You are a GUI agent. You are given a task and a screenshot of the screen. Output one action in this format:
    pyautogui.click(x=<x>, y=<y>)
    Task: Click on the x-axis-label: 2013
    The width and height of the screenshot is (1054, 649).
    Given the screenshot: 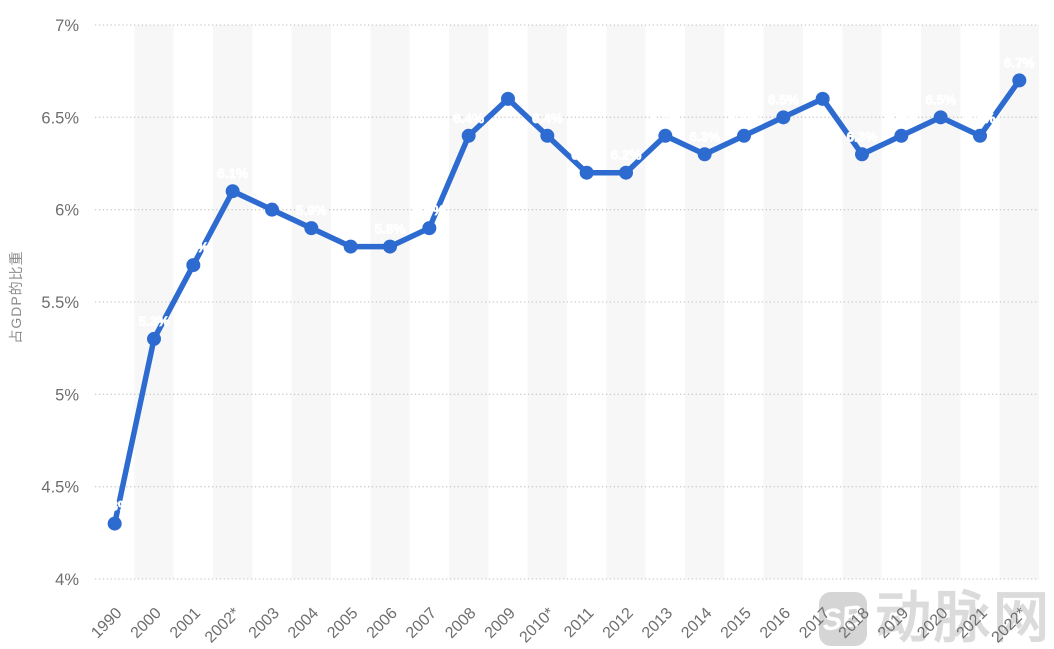 What is the action you would take?
    pyautogui.click(x=657, y=623)
    